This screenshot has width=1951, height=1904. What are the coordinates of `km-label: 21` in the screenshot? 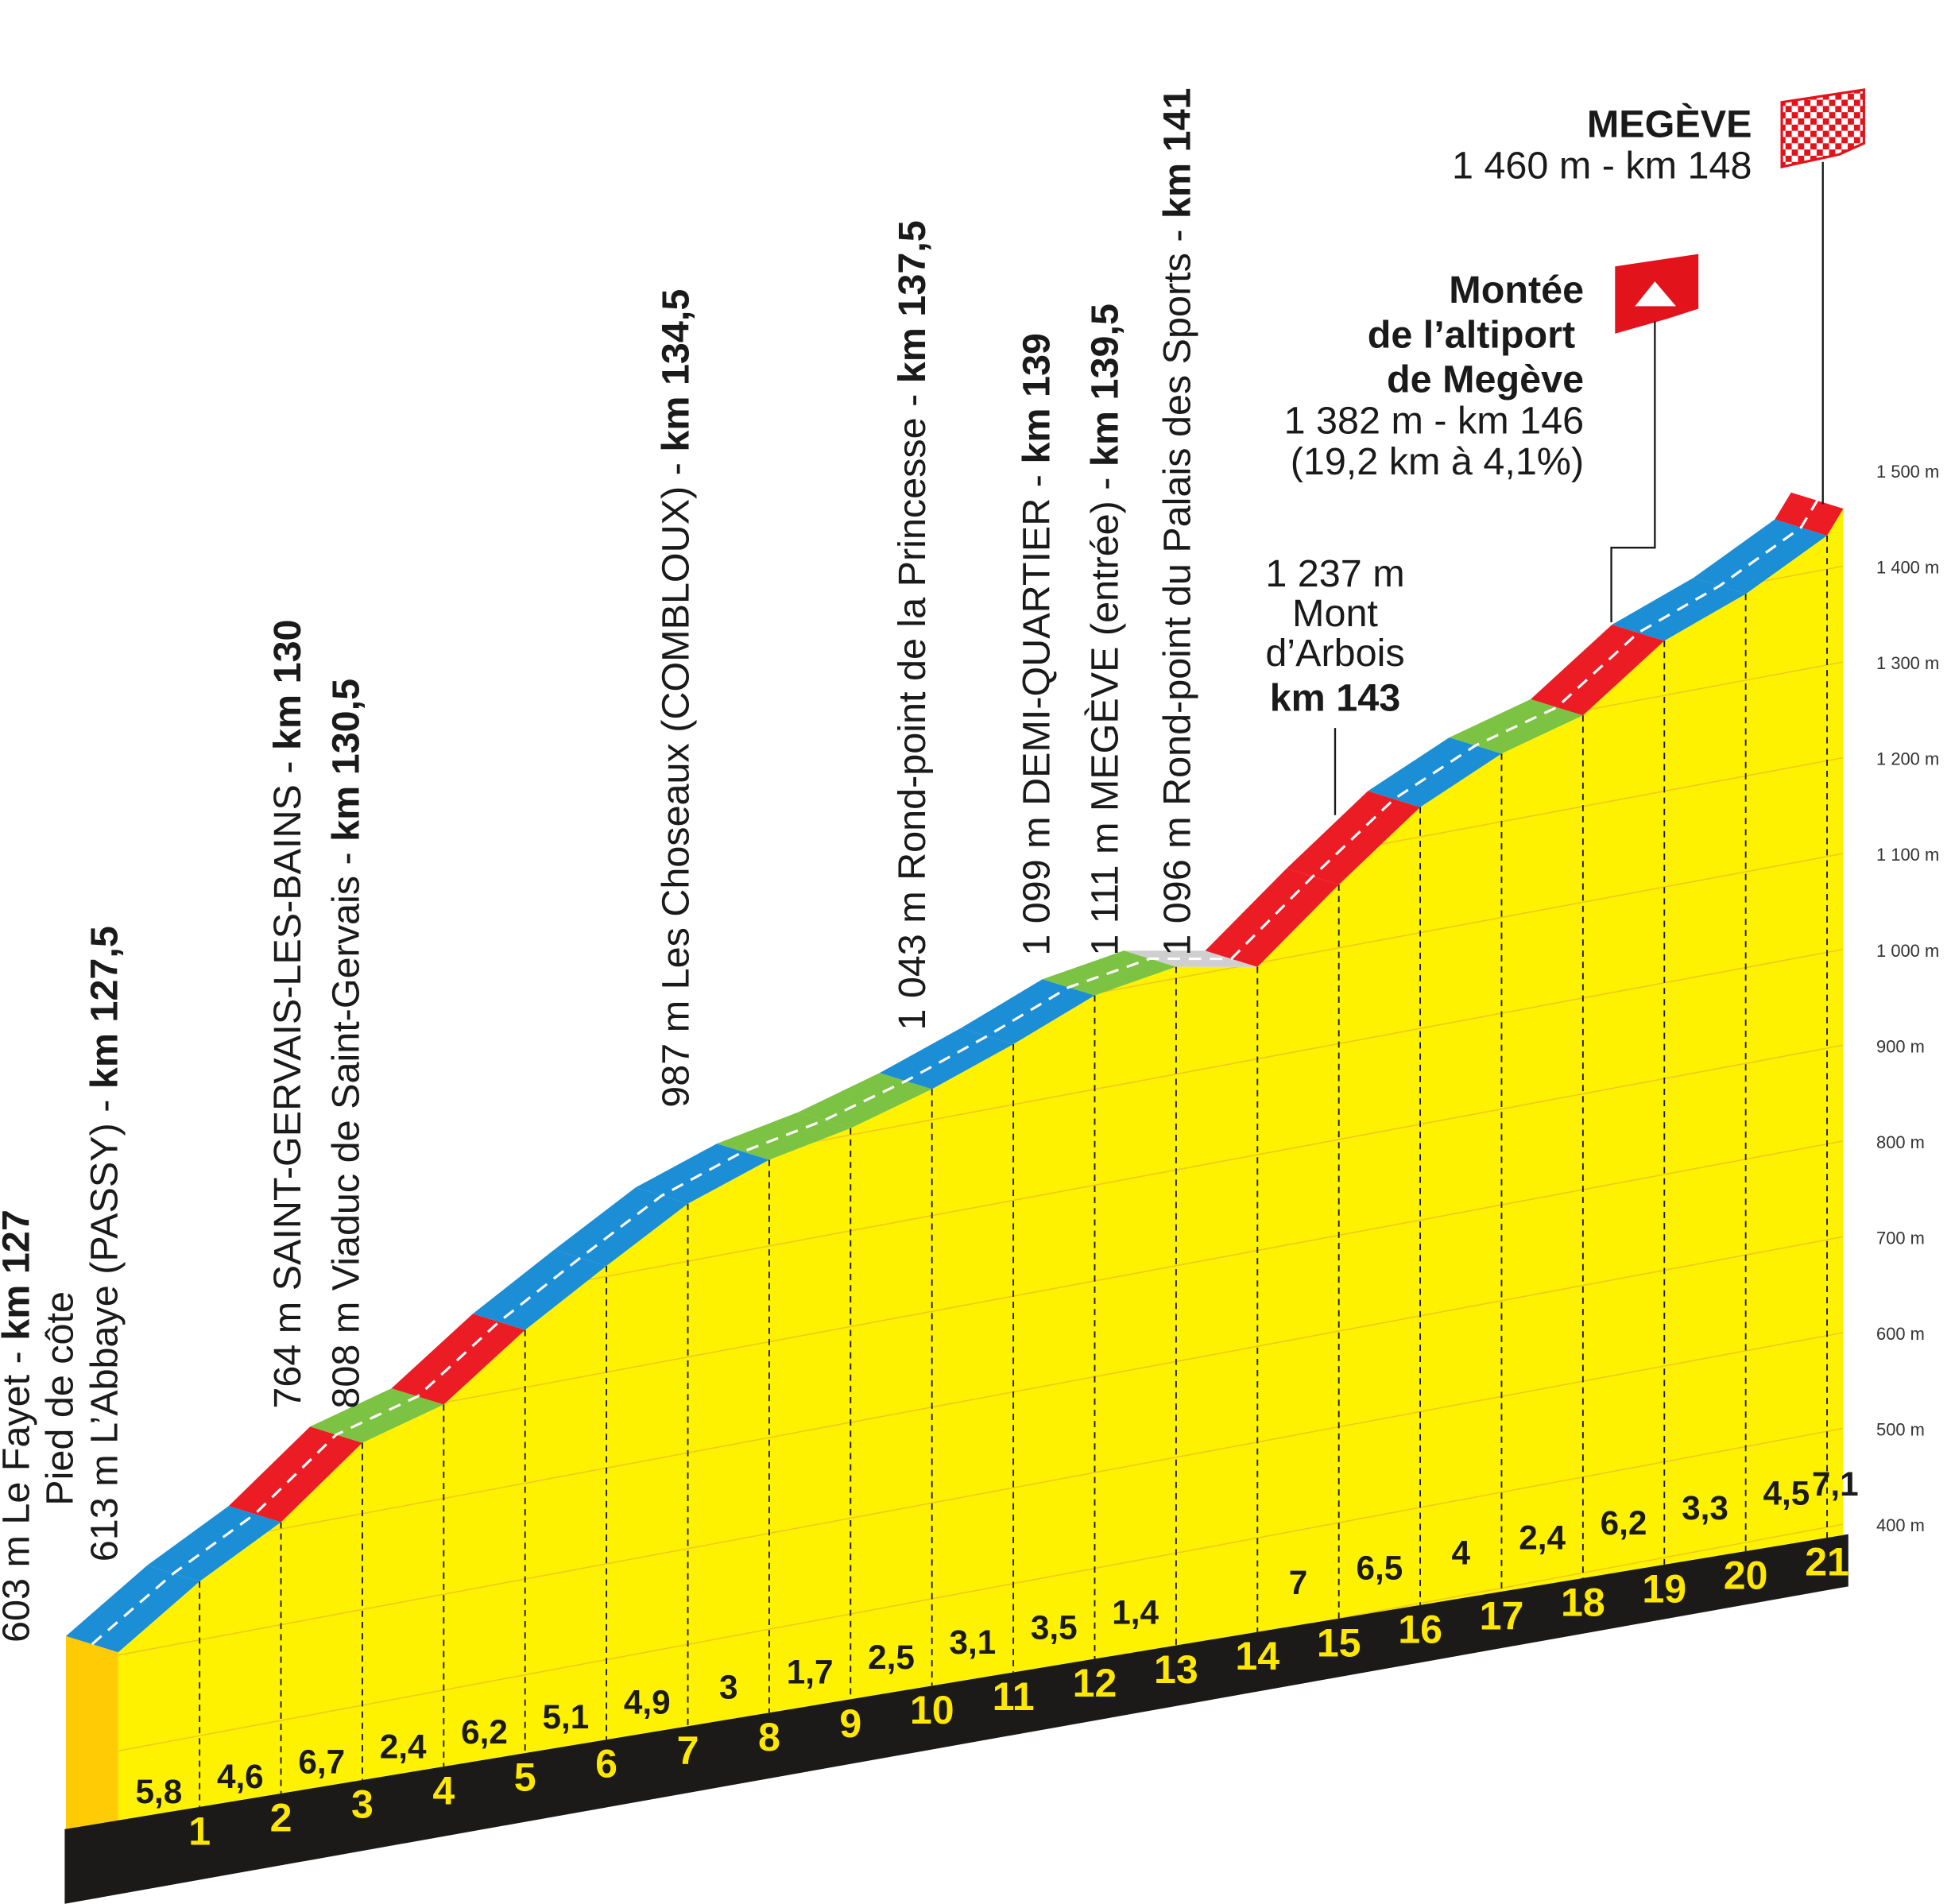 It's located at (1827, 1563).